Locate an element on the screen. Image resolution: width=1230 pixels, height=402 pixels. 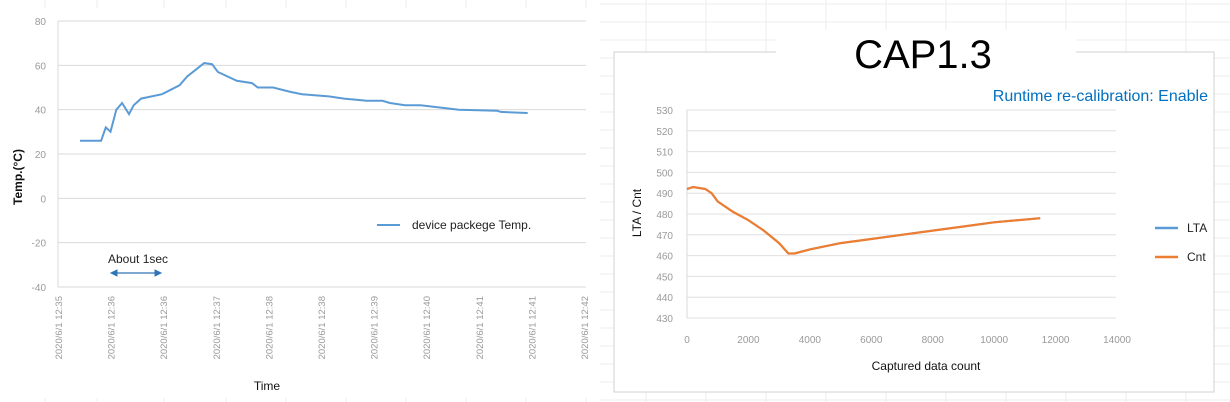
y-tick-label: 80 is located at coordinates (41, 22).